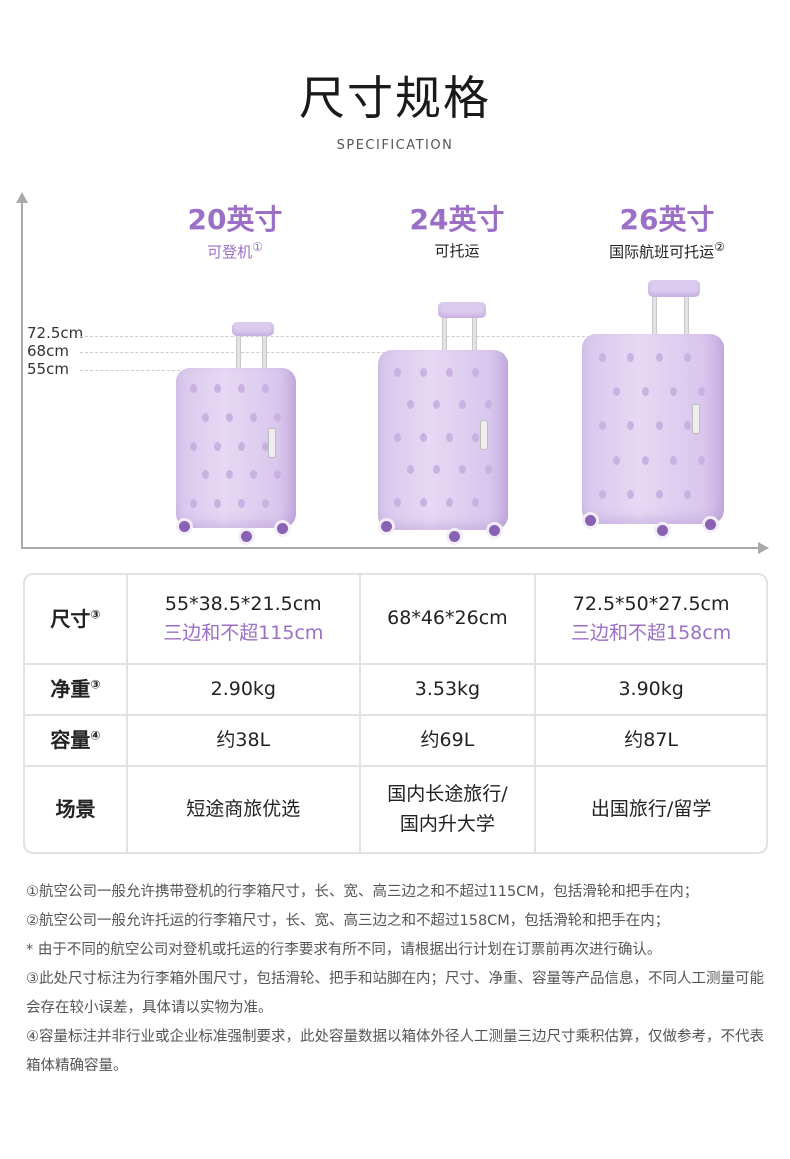 The width and height of the screenshot is (790, 1159). Describe the element at coordinates (457, 219) in the screenshot. I see `model-size-24: 24英寸` at that location.